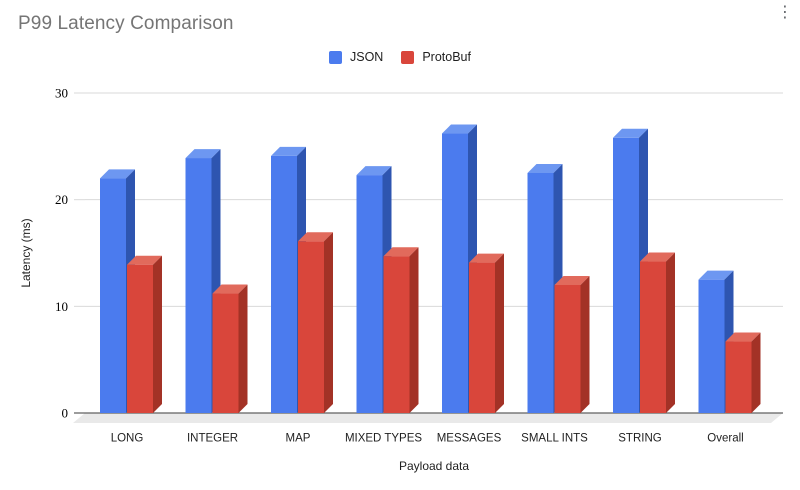 Image resolution: width=800 pixels, height=490 pixels. I want to click on x-tick-label-mixed-types: MIXED TYPES, so click(383, 439).